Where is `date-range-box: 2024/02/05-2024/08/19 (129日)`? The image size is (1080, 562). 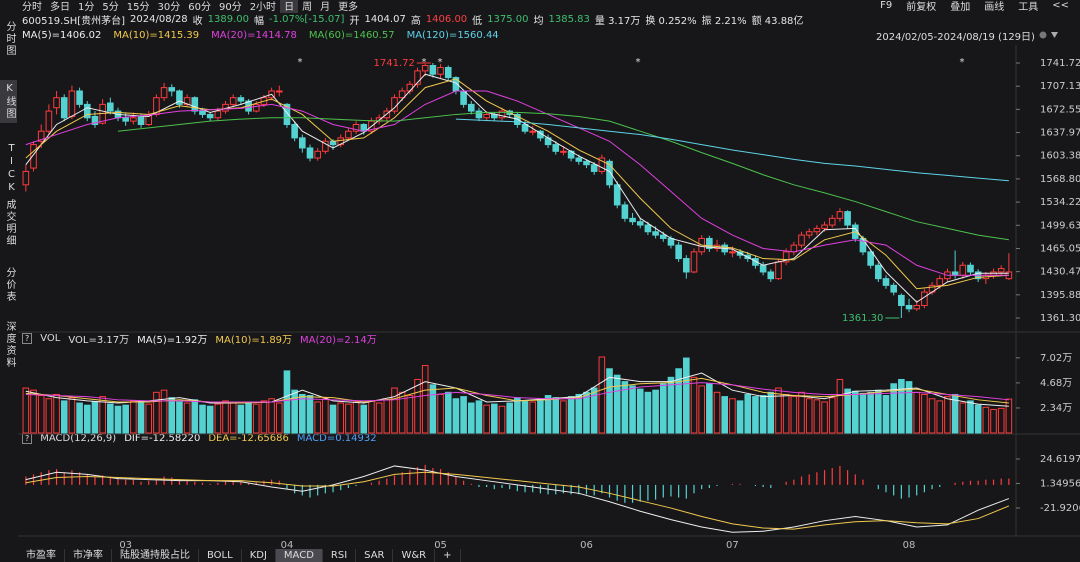 date-range-box: 2024/02/05-2024/08/19 (129日) is located at coordinates (967, 36).